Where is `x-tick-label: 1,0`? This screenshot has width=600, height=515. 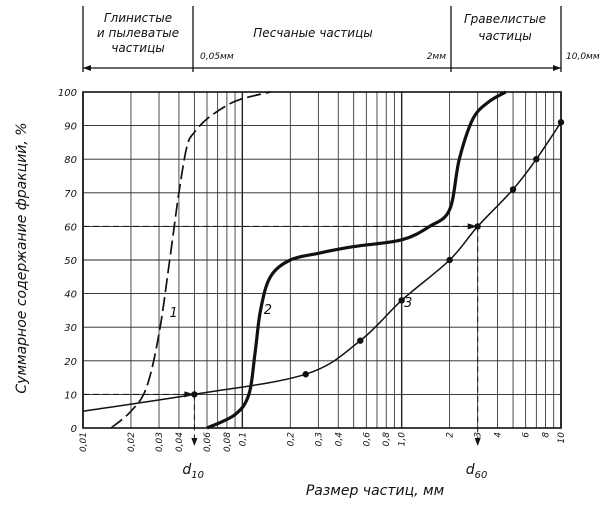 x-tick-label: 1,0 is located at coordinates (403, 439).